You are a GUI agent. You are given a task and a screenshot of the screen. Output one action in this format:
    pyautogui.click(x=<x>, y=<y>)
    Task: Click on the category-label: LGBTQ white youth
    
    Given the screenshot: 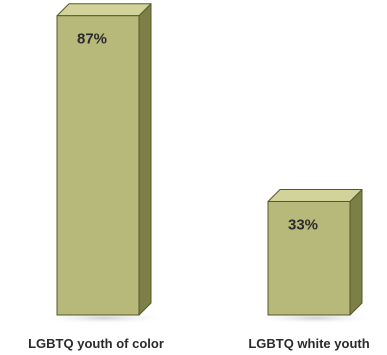 What is the action you would take?
    pyautogui.click(x=308, y=343)
    